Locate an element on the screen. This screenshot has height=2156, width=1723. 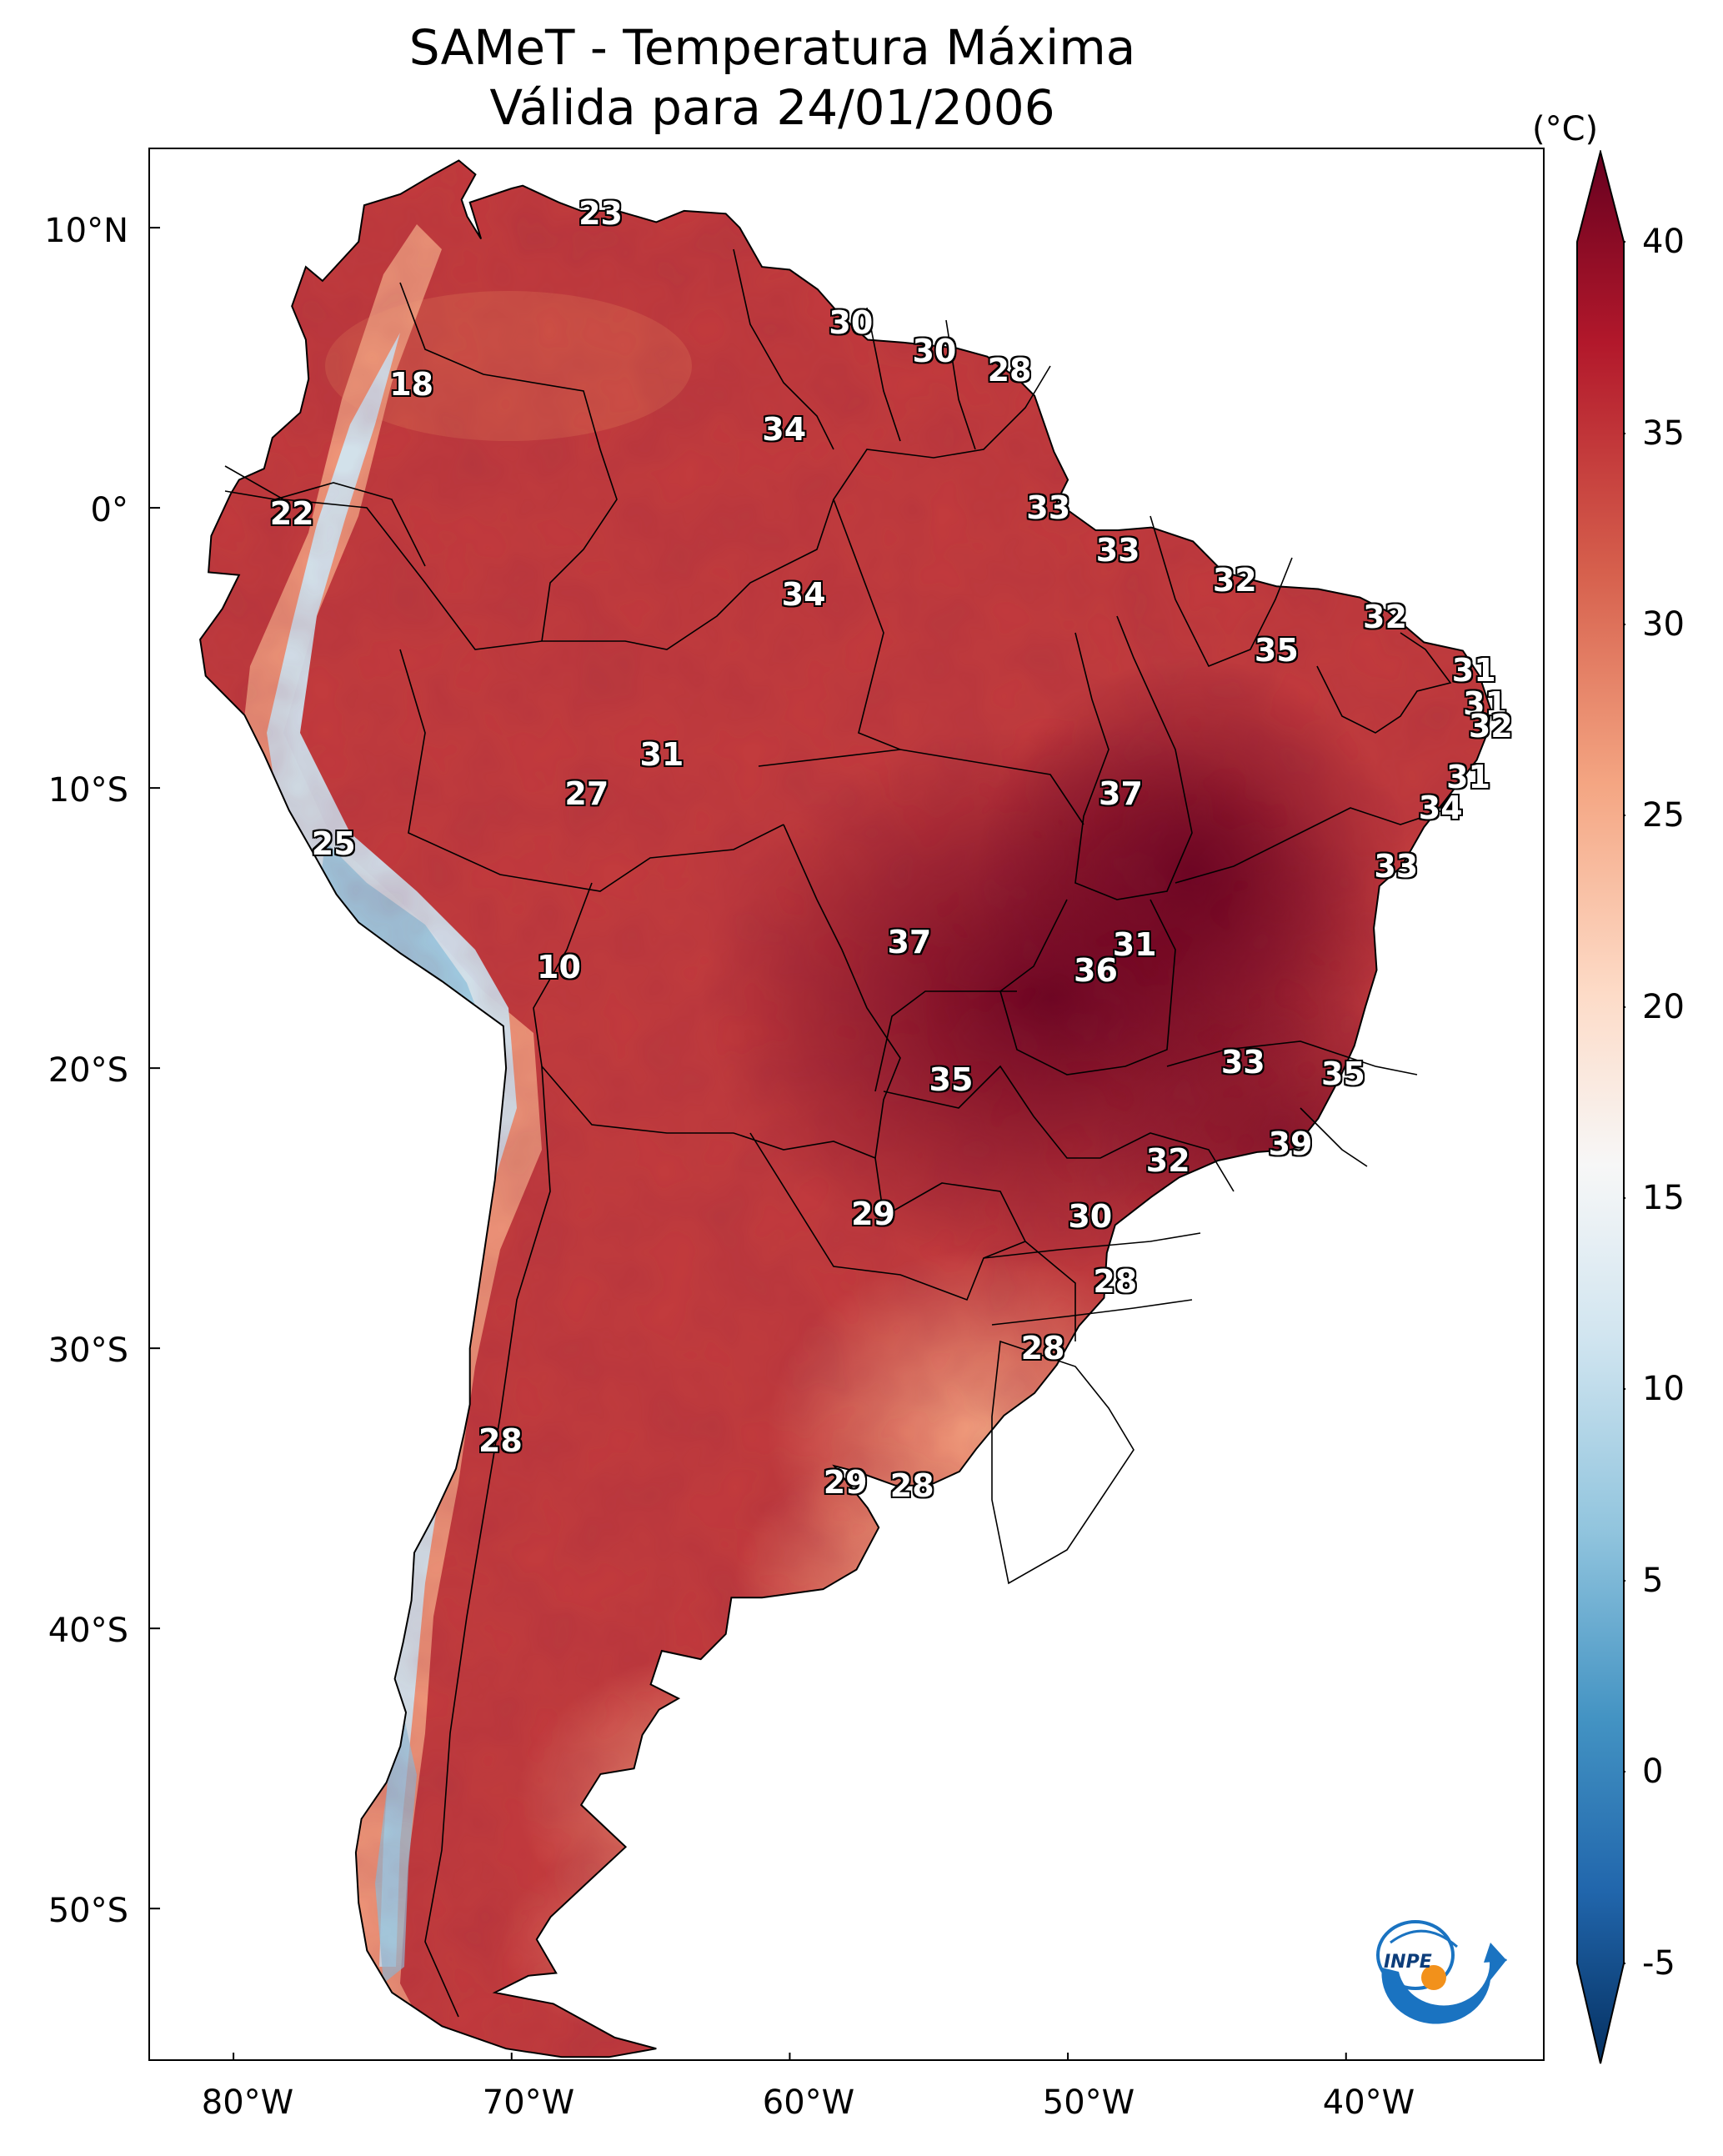
border-bolivia-argentina is located at coordinates (637, 1099).